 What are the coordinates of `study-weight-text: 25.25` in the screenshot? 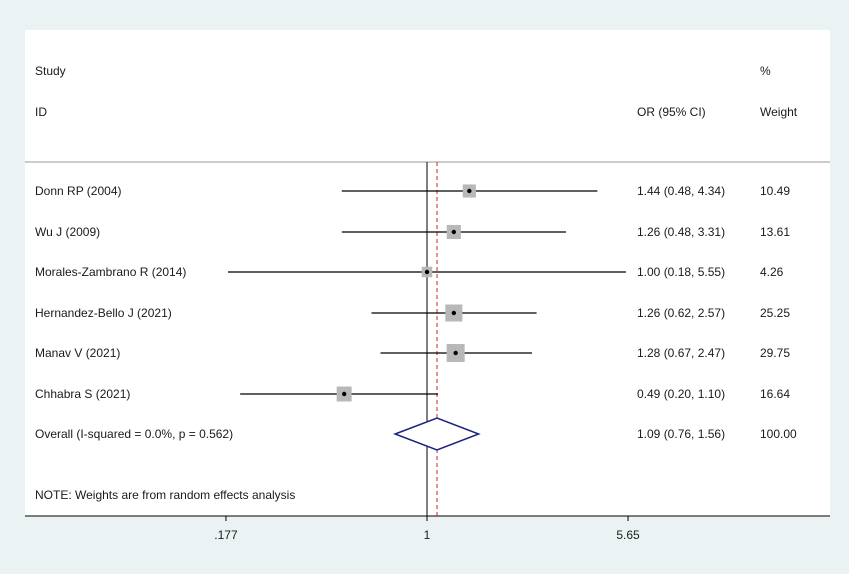 It's located at (775, 313).